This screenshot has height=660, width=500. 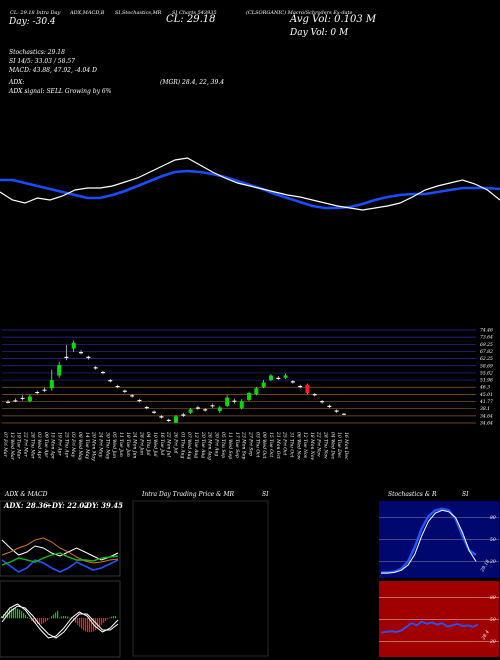 I want to click on avg-volume: Avg Vol: 0.103 M, so click(x=333, y=19).